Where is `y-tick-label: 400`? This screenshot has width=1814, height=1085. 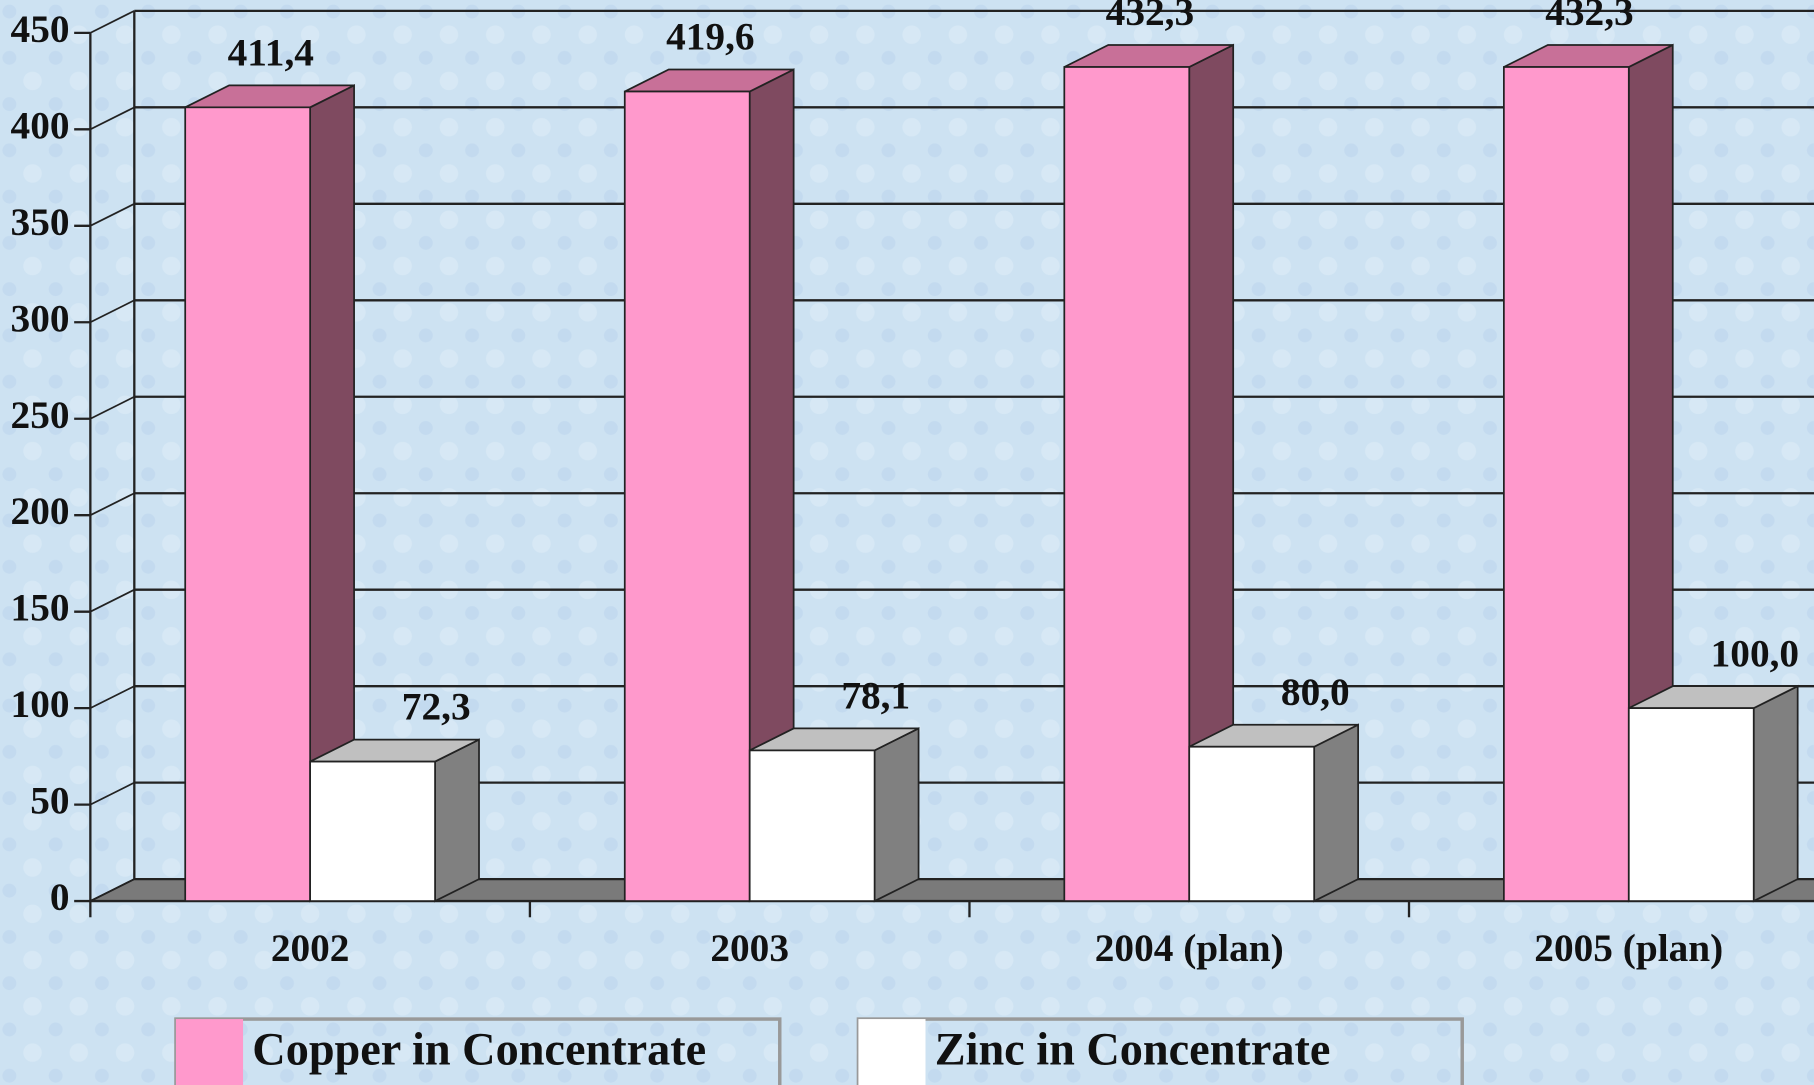 y-tick-label: 400 is located at coordinates (40, 125).